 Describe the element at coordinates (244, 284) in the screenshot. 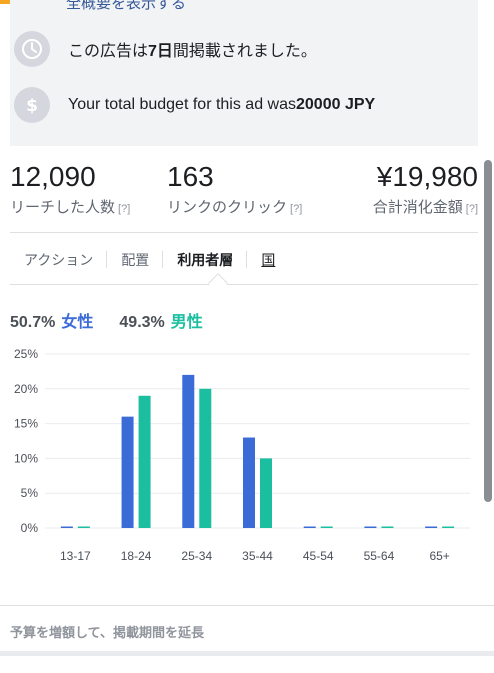

I see `tabs-divider` at that location.